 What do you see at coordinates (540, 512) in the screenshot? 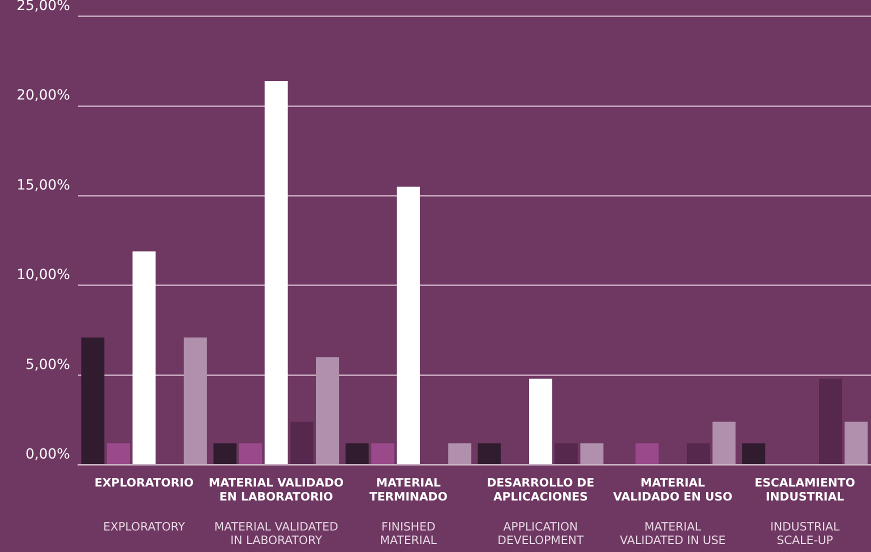
I see `category-label: DESARROLLO DE APLICACIONES APPLICATION DEVELOPMENT` at bounding box center [540, 512].